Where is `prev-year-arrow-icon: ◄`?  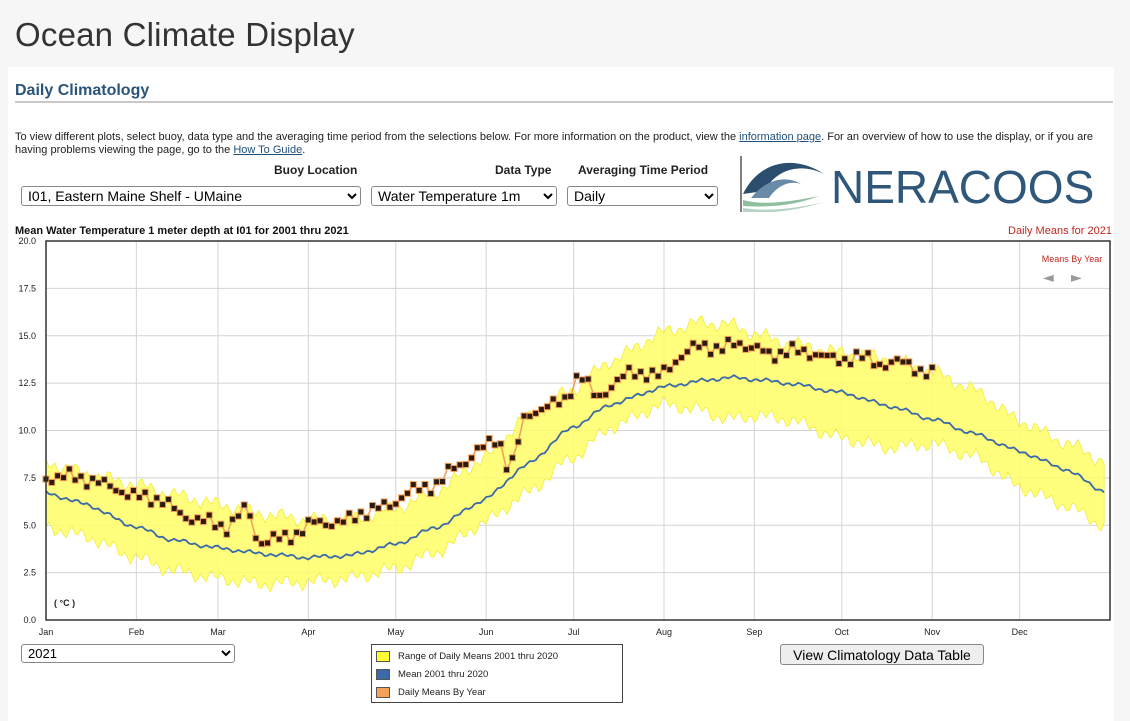
prev-year-arrow-icon: ◄ is located at coordinates (1048, 278).